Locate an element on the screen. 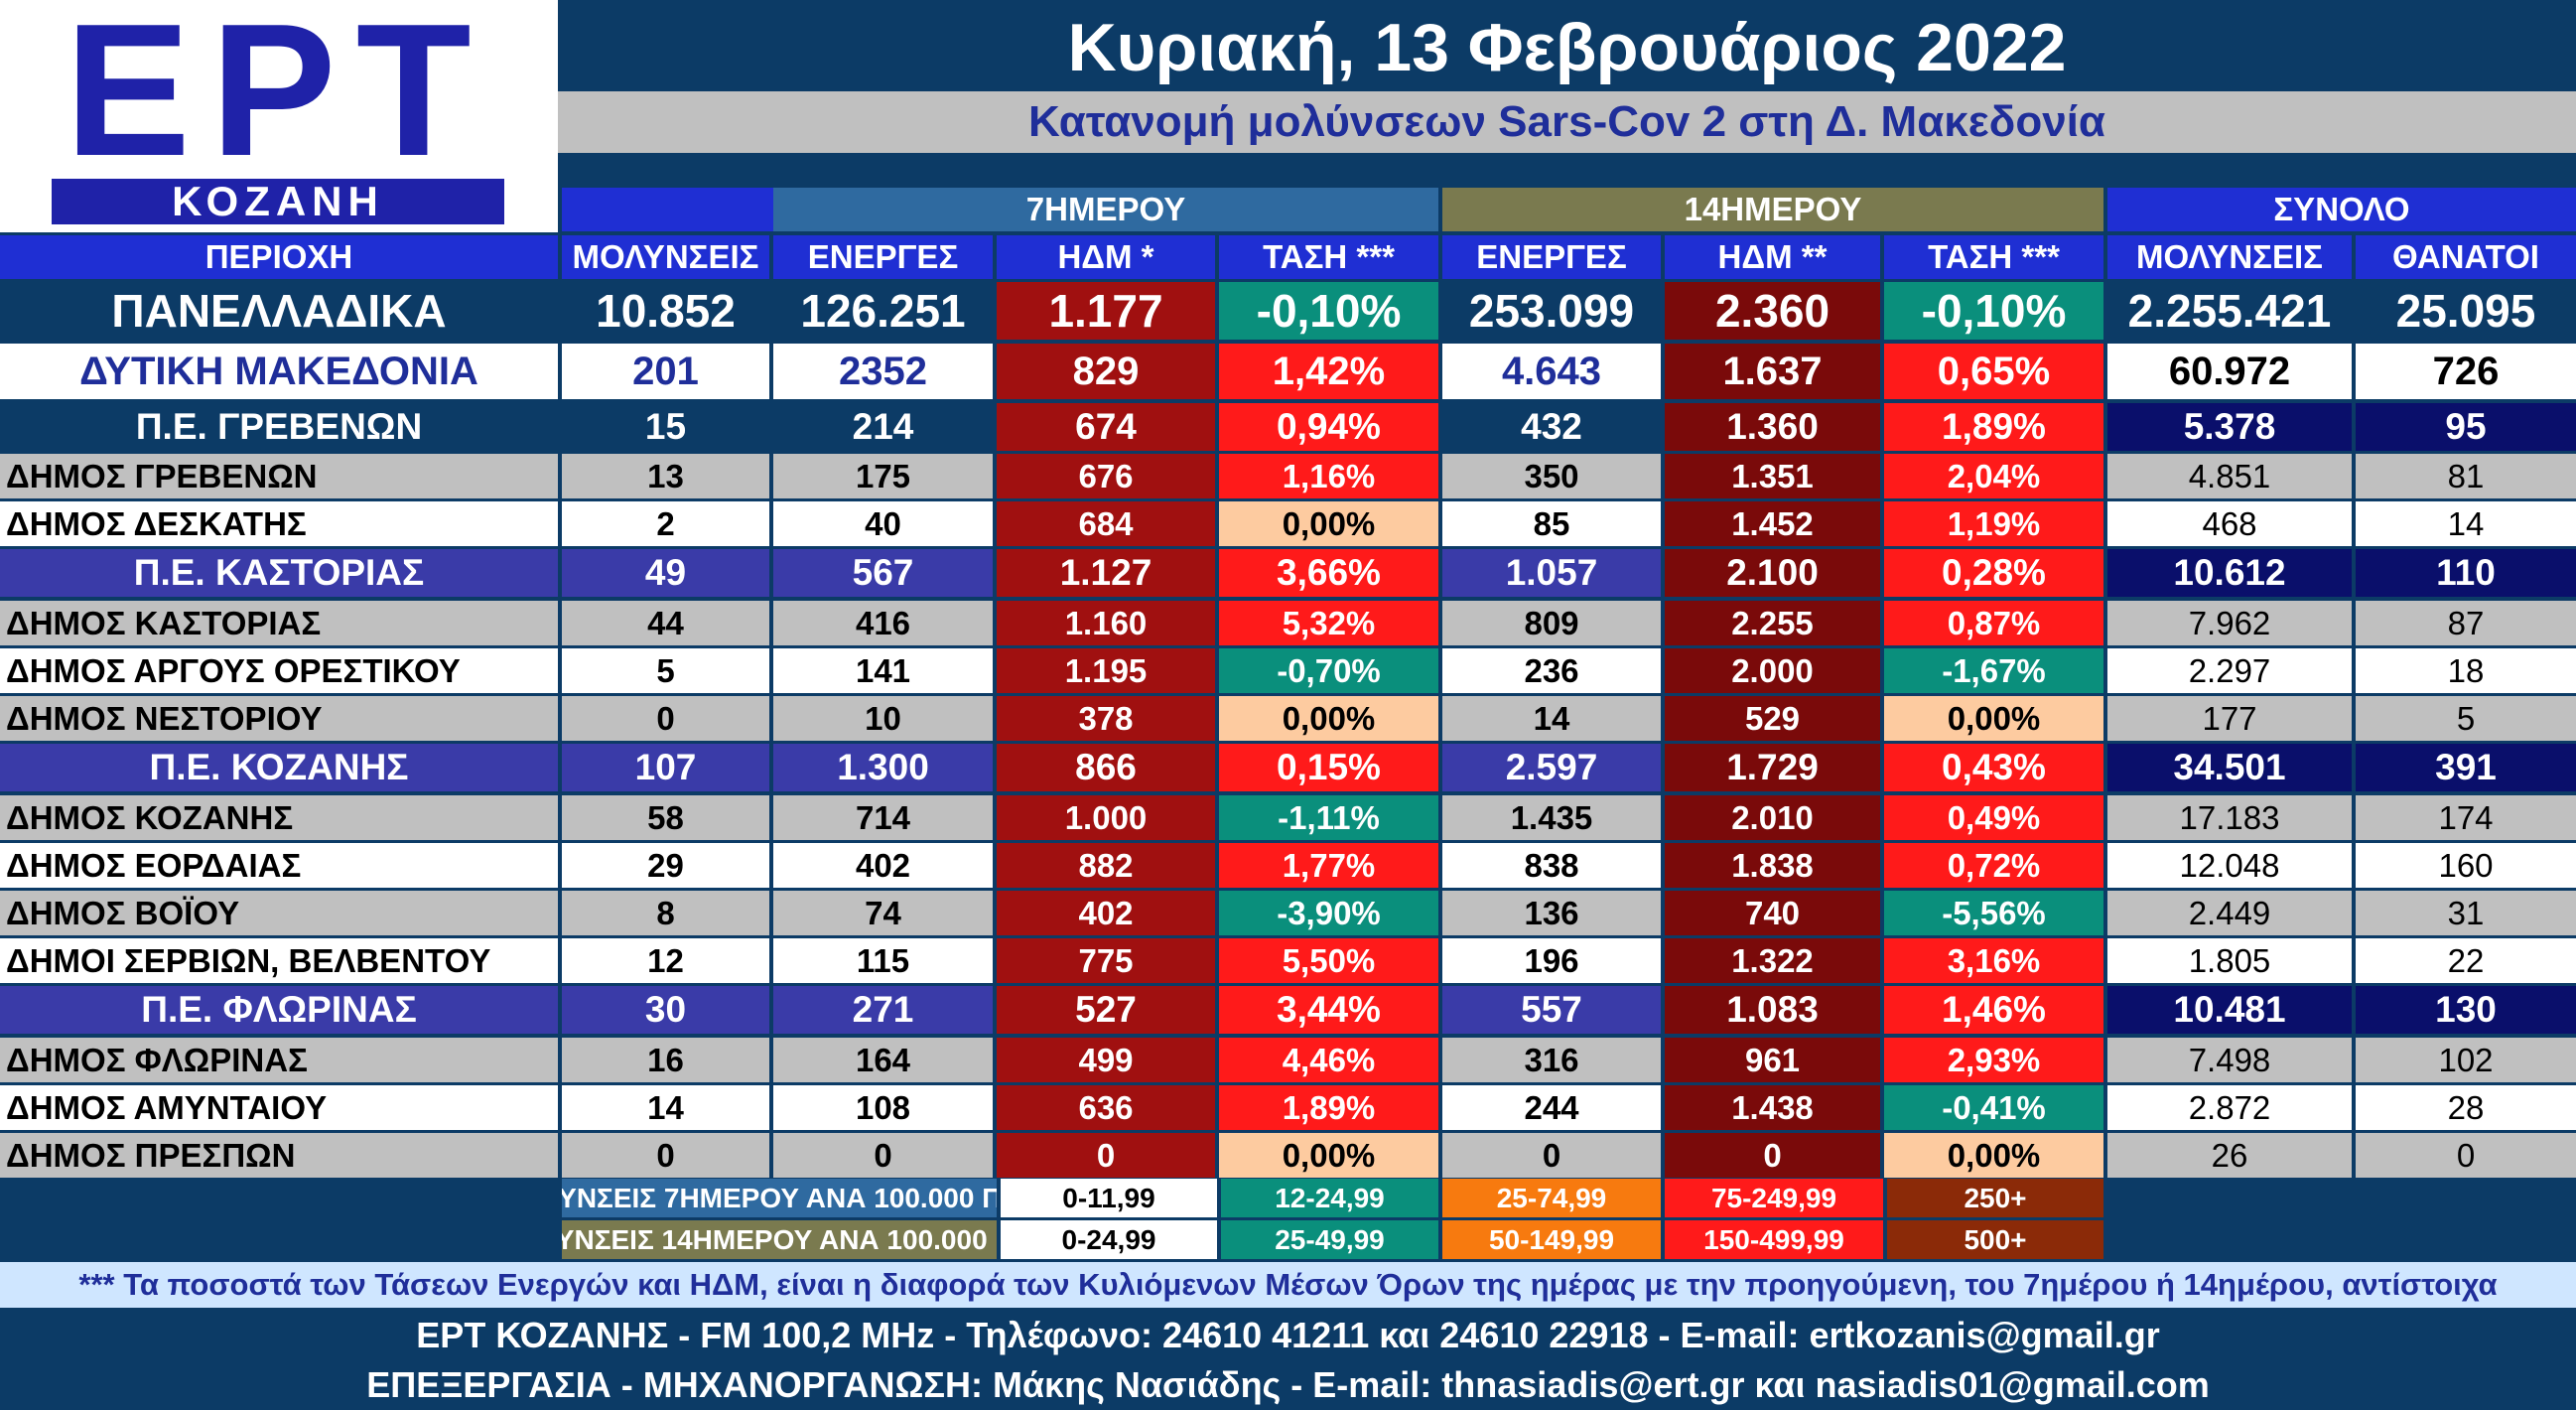 This screenshot has width=2576, height=1410. table-cell: 85 is located at coordinates (1551, 523).